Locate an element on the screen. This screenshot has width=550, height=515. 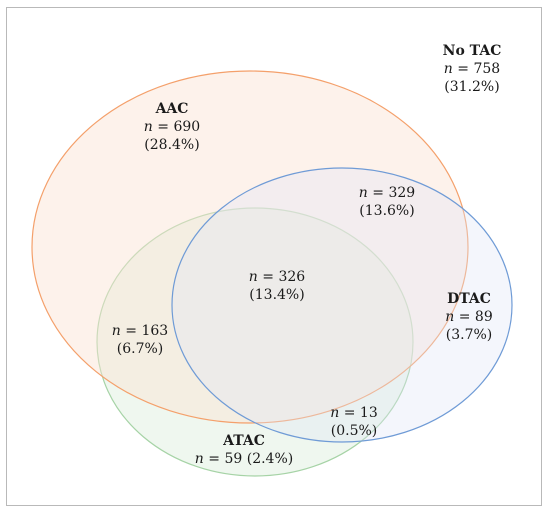
no-tac-name: No TAC is located at coordinates (472, 51).